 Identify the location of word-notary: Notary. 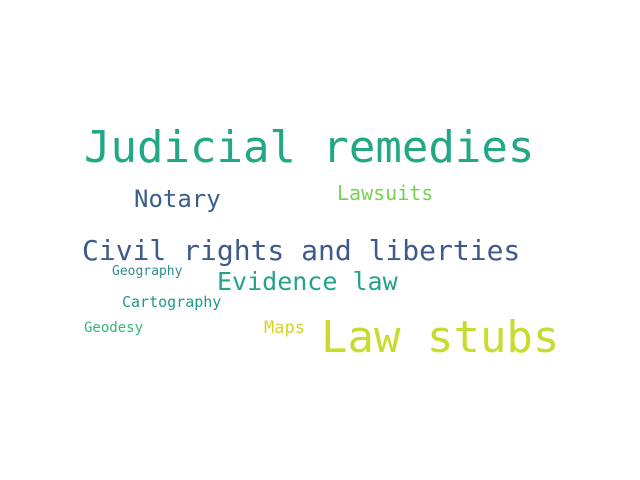
(177, 199).